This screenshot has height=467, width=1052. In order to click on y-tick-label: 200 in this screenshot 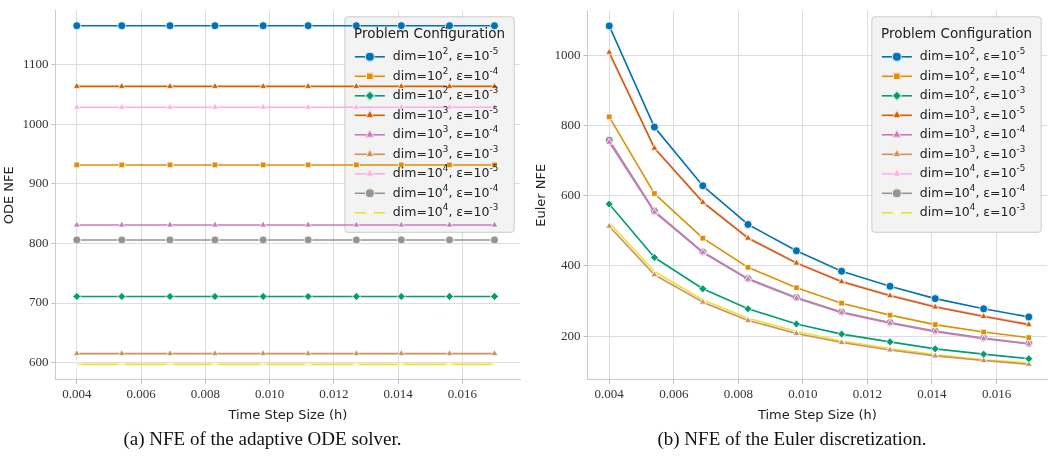, I will do `click(571, 335)`.